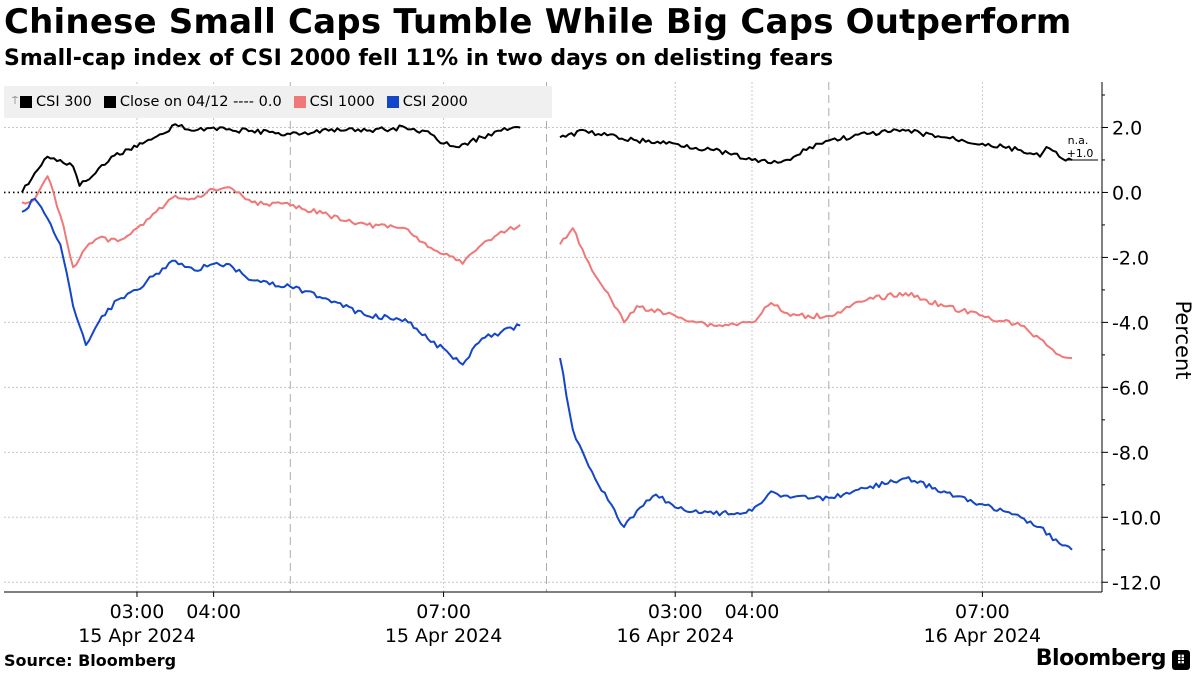  What do you see at coordinates (435, 102) in the screenshot?
I see `legend-label-csi2000: CSI 2000` at bounding box center [435, 102].